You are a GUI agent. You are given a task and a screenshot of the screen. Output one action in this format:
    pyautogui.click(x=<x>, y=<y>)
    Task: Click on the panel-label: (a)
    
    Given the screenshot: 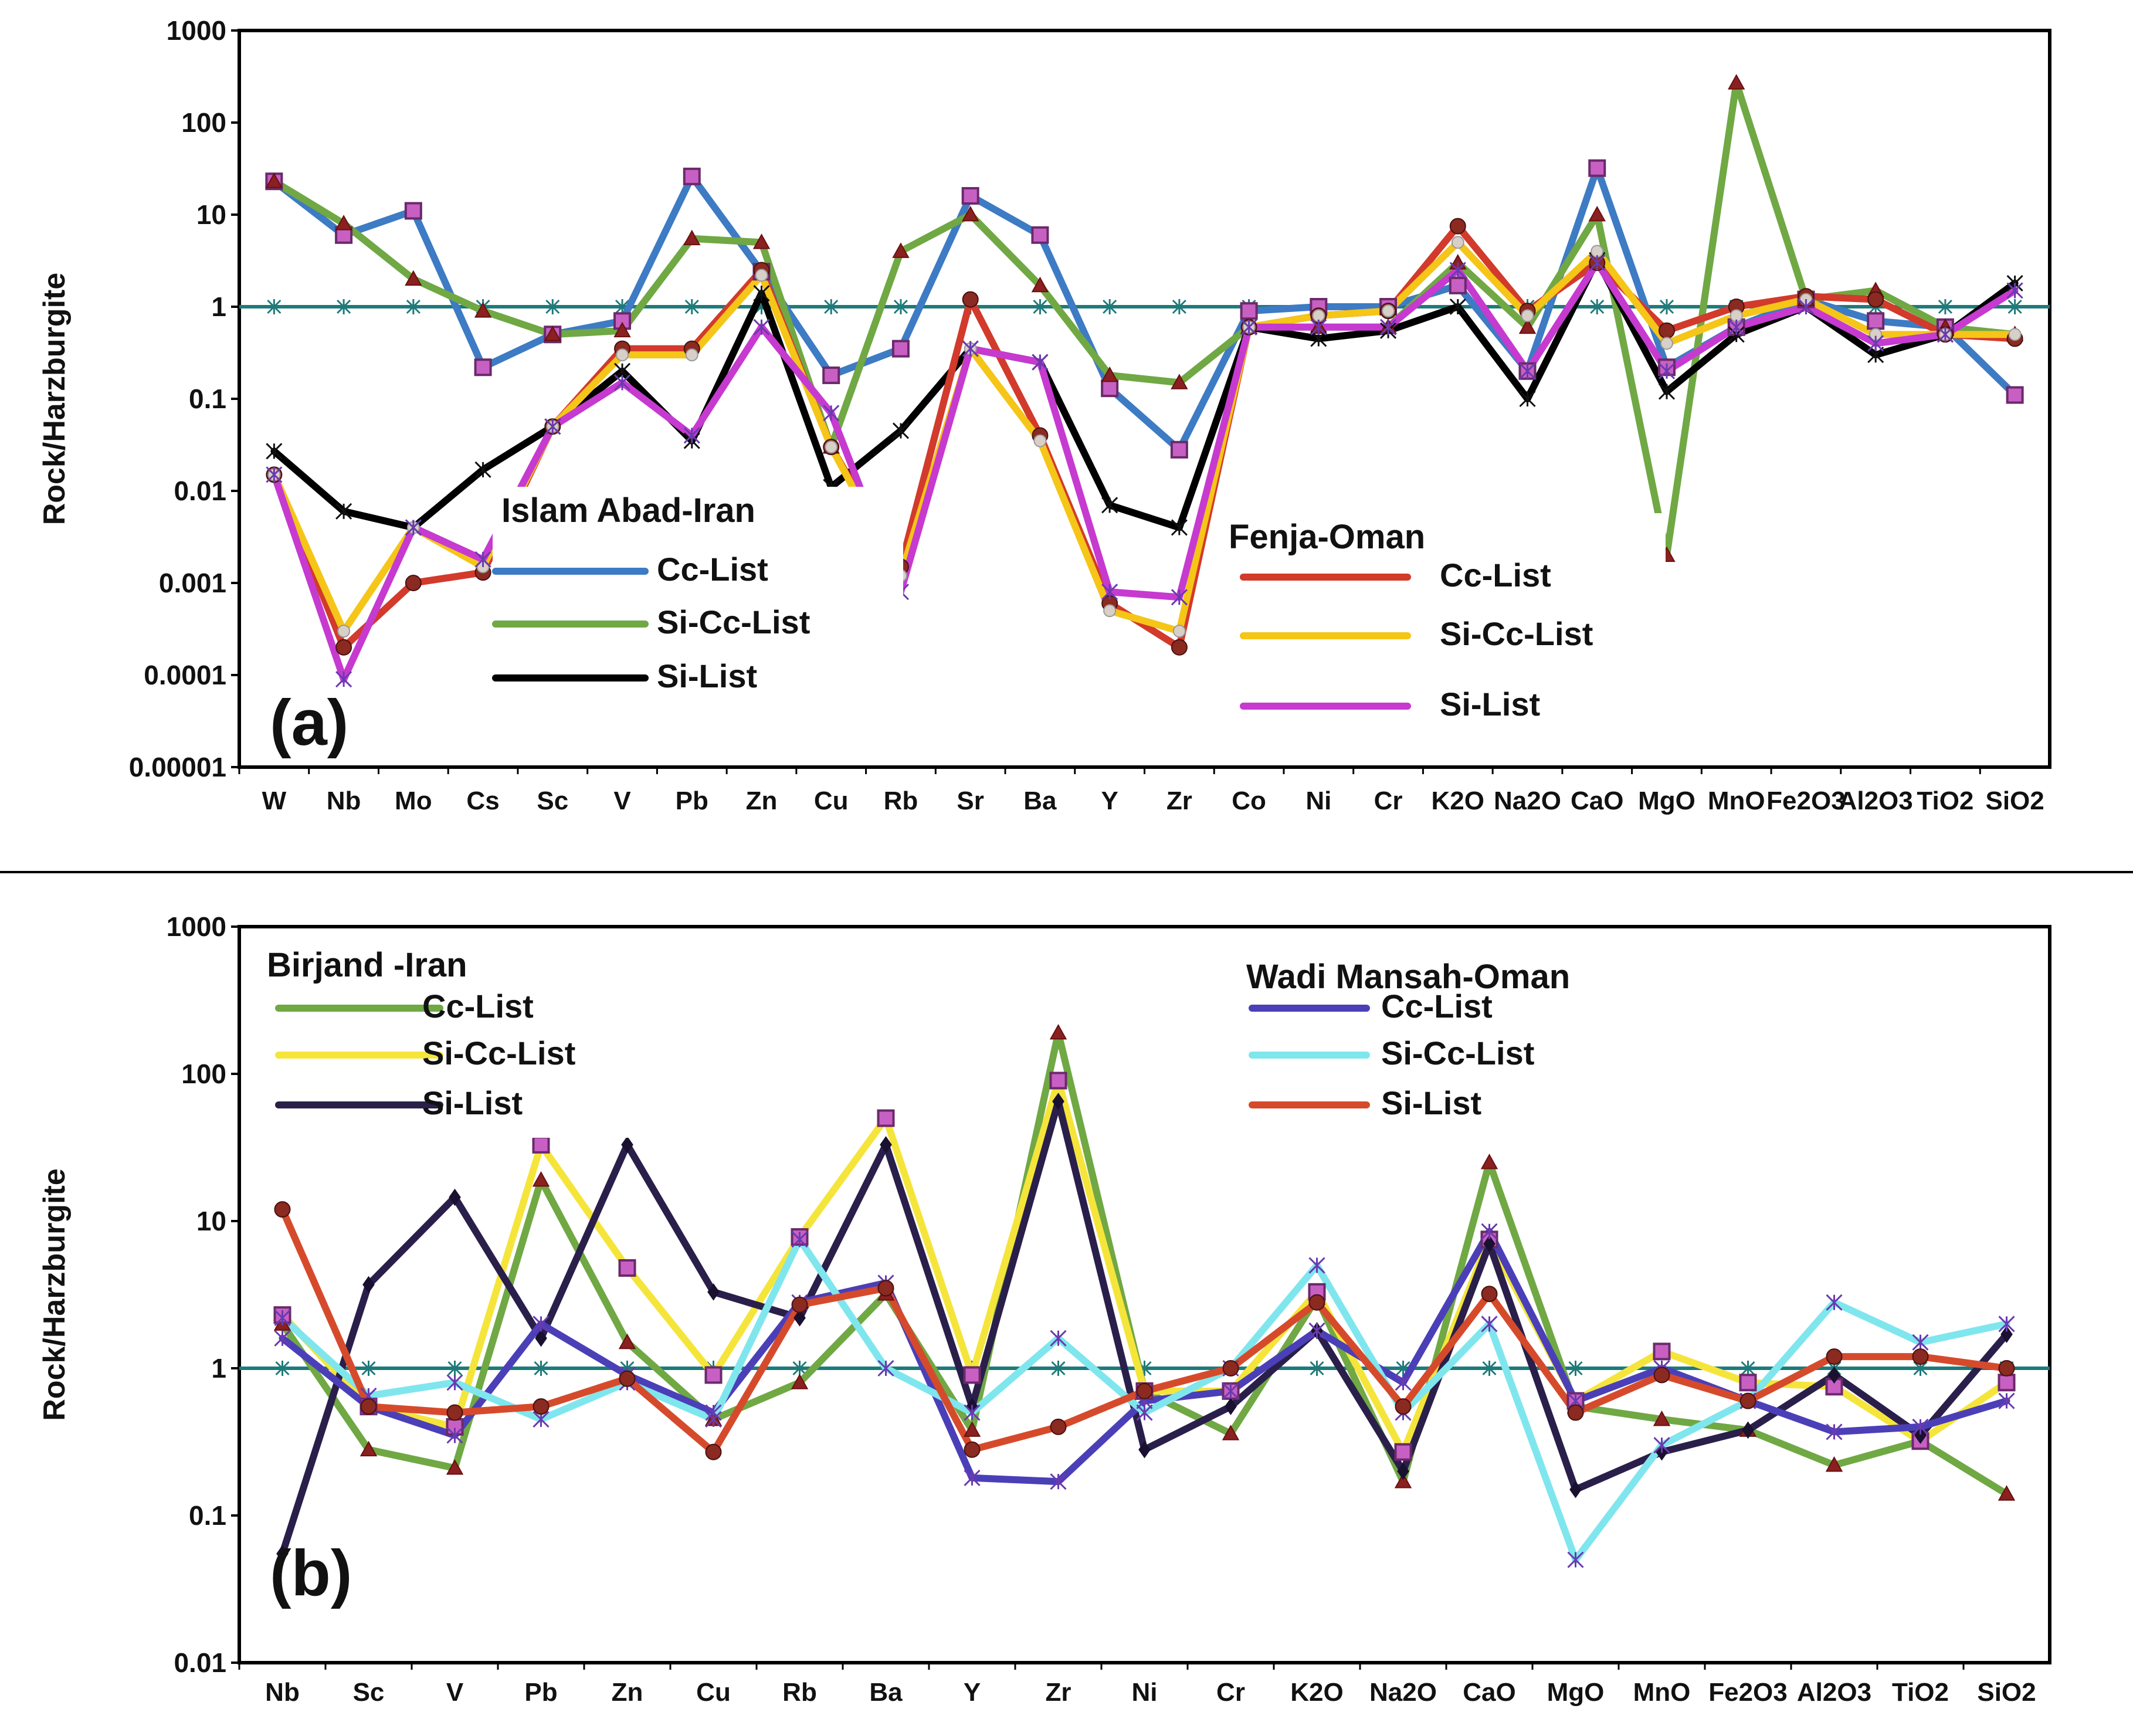 What is the action you would take?
    pyautogui.click(x=309, y=723)
    